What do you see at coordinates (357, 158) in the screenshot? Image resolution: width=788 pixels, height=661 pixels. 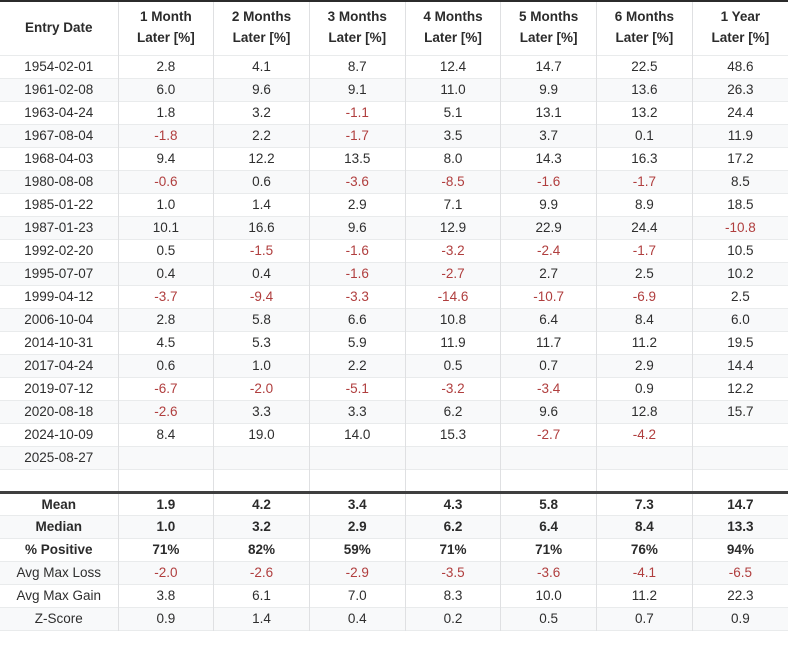 I see `value-cell: 13.5` at bounding box center [357, 158].